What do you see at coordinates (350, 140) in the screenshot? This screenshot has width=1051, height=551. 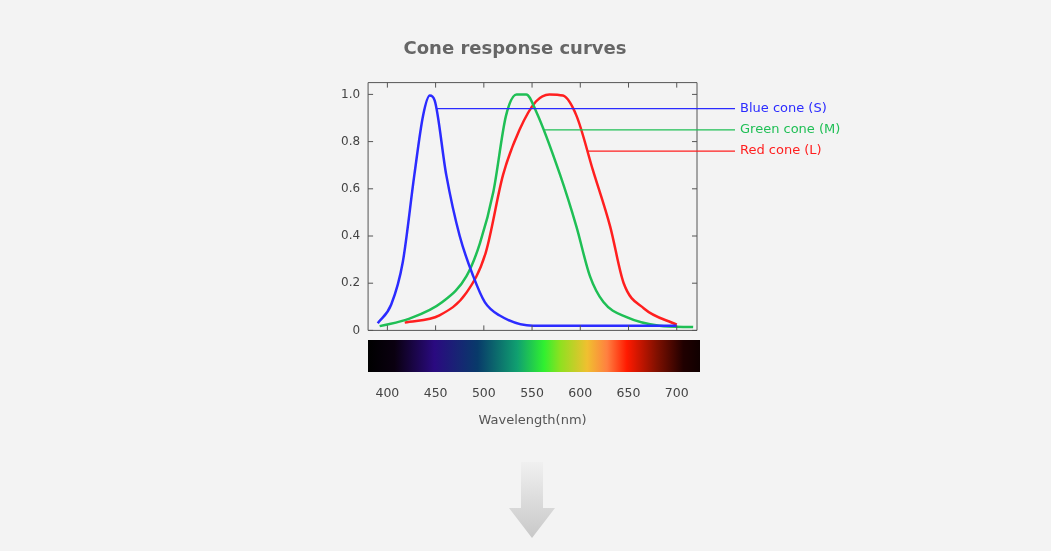 I see `y-tick-label: 0.8` at bounding box center [350, 140].